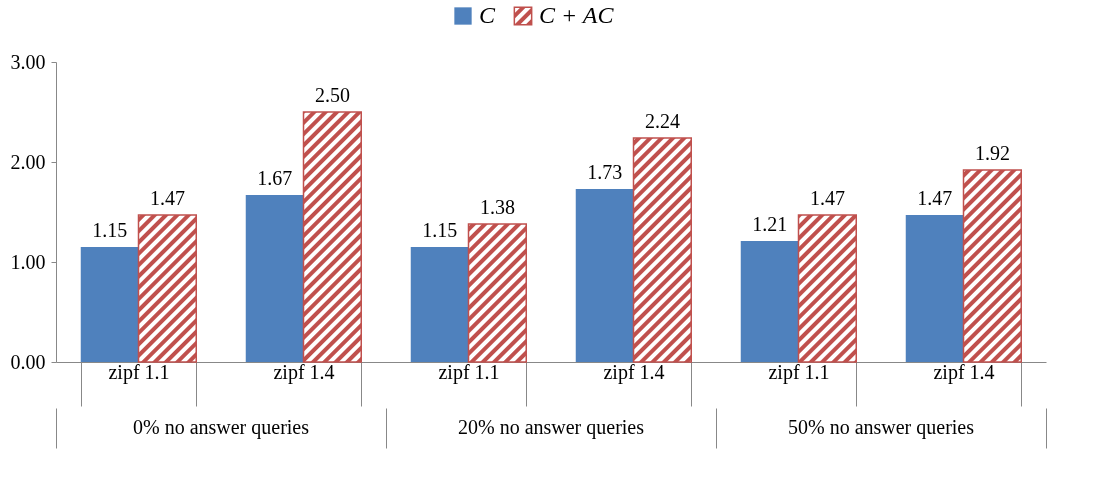 Image resolution: width=1112 pixels, height=488 pixels. Describe the element at coordinates (28, 261) in the screenshot. I see `y-tick-label: 1.00` at that location.